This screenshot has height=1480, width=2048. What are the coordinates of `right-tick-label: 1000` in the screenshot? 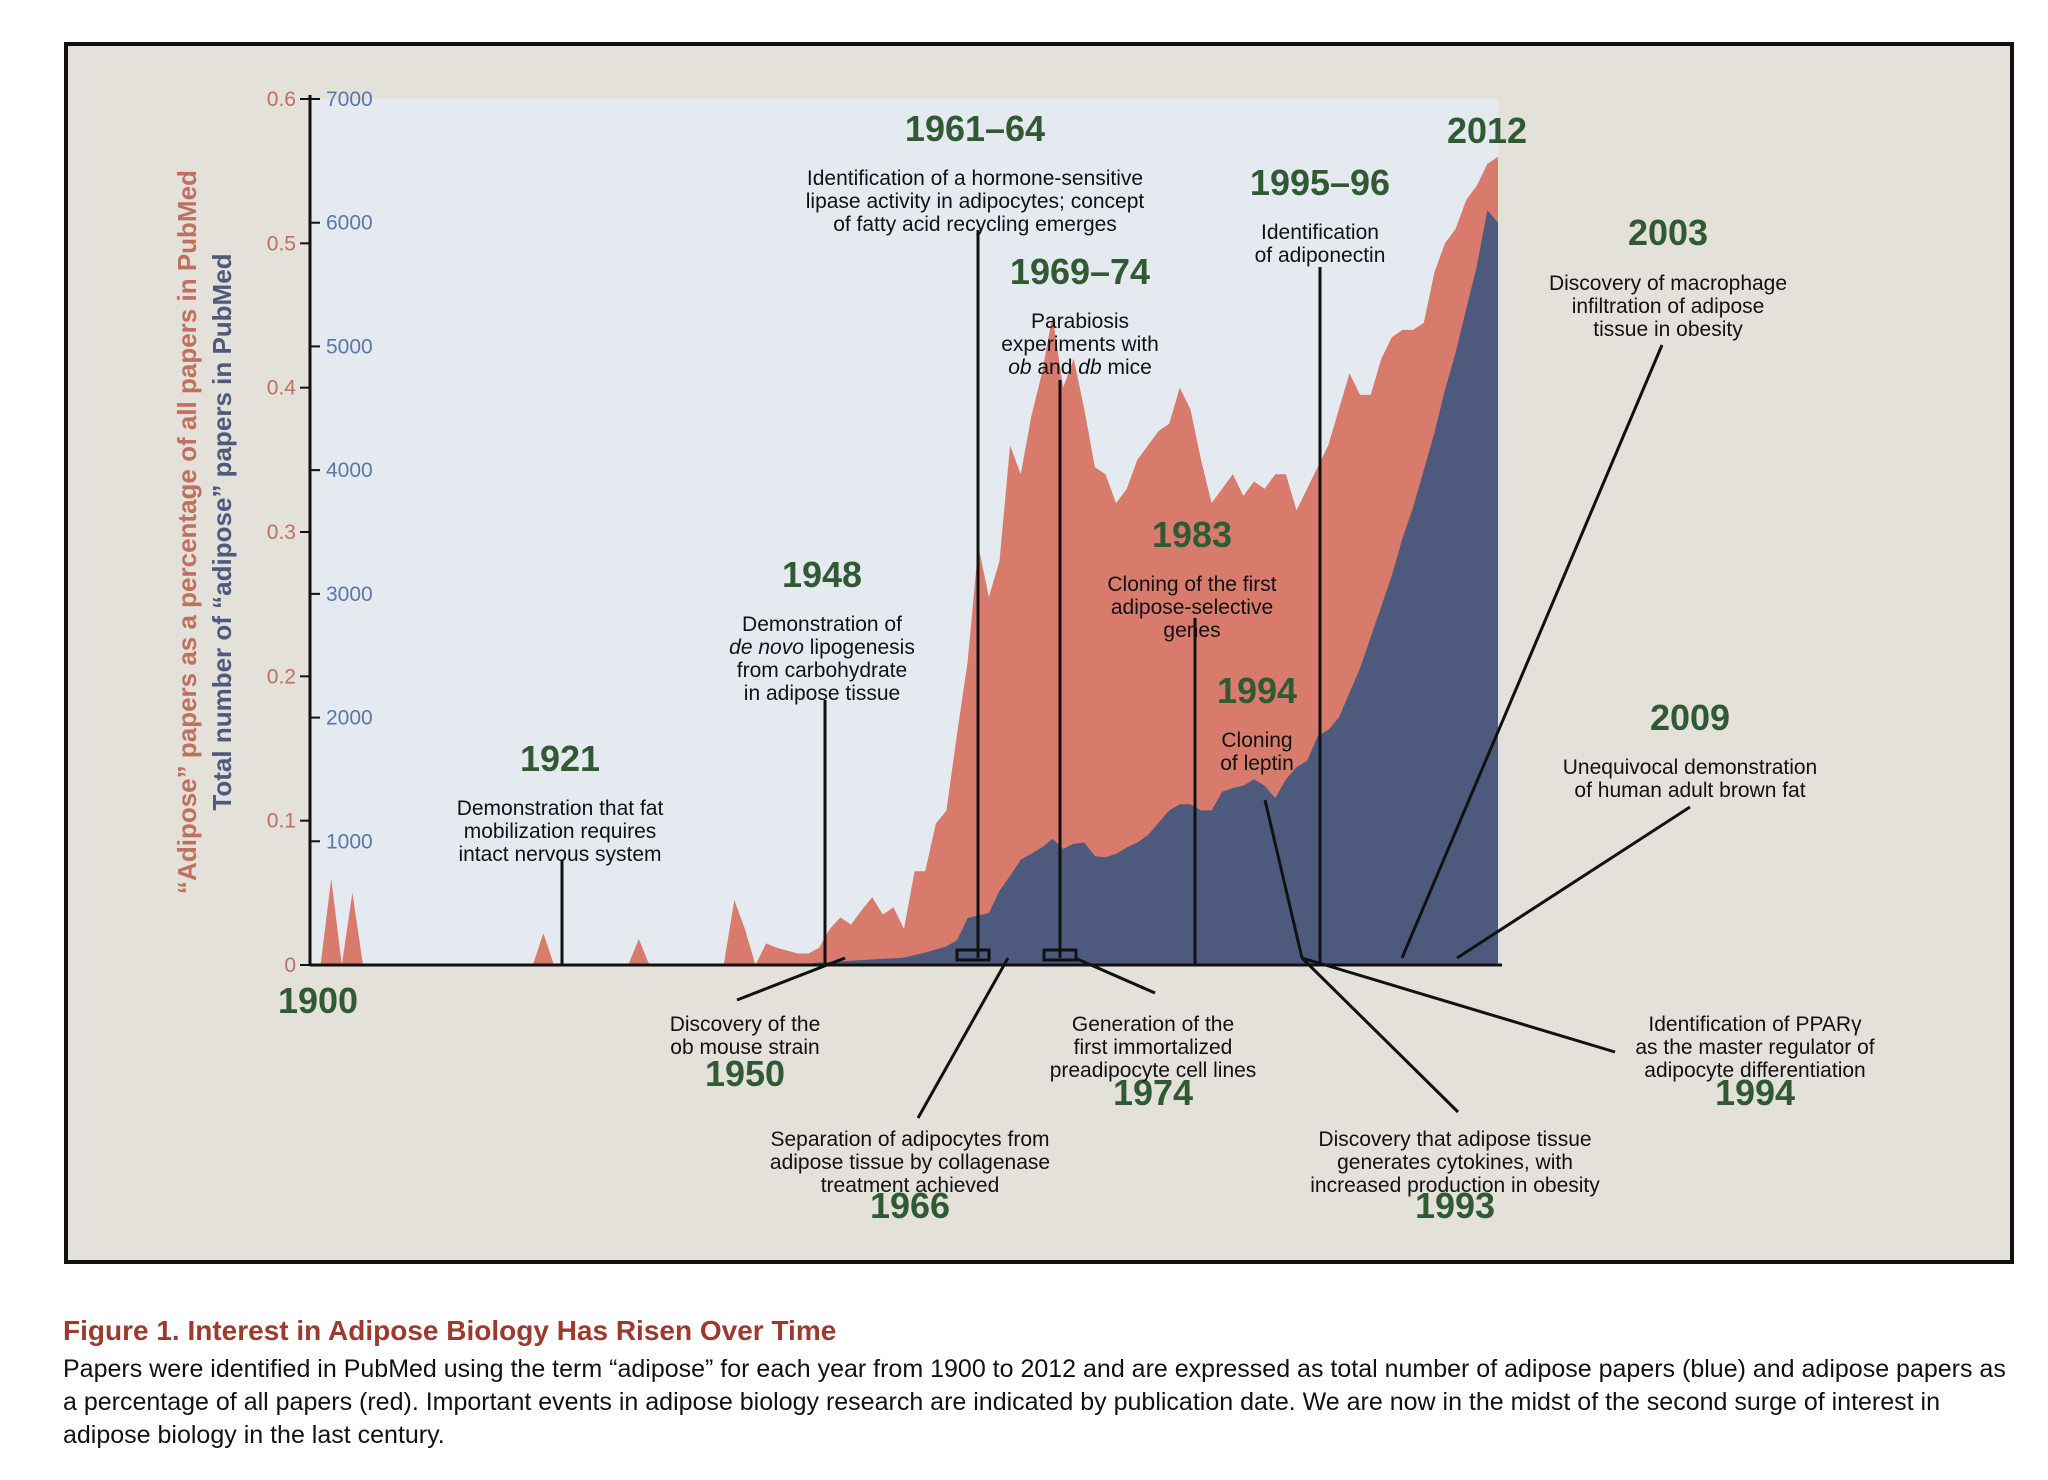 It's located at (349, 841).